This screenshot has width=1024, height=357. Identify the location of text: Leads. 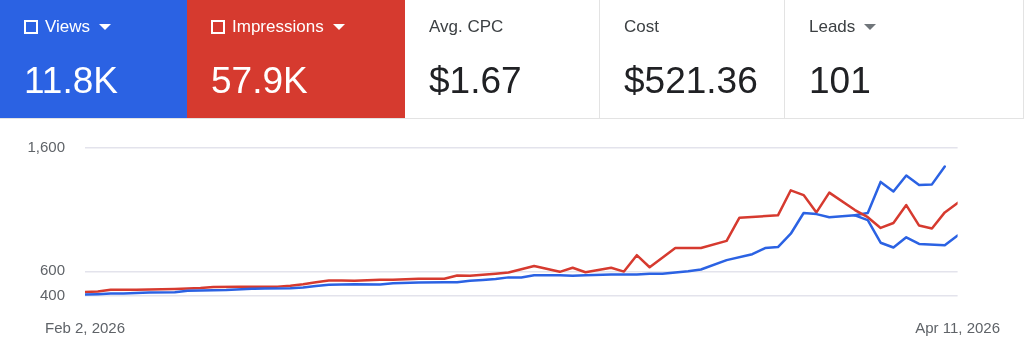
(832, 27).